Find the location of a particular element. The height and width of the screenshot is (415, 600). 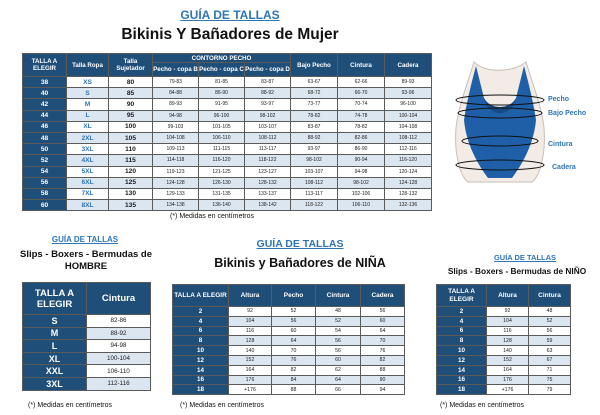

table-cell: 79 is located at coordinates (549, 390).